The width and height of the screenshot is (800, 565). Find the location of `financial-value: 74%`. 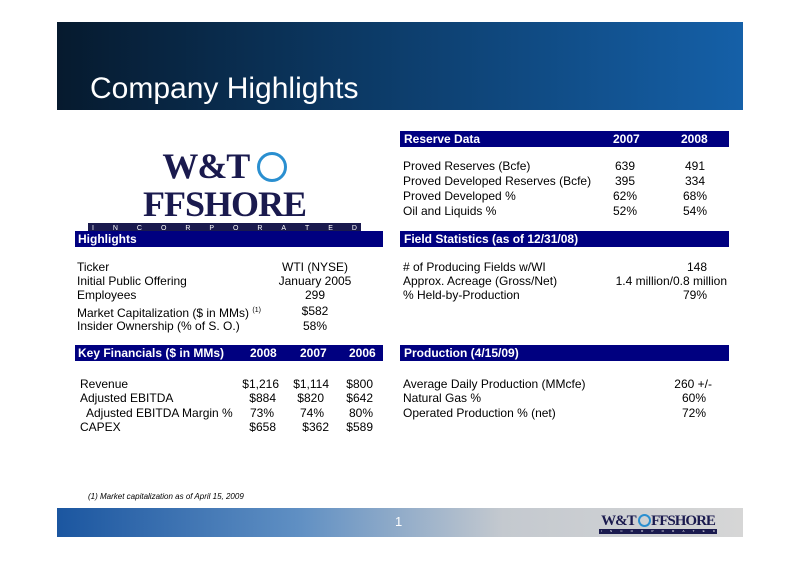

financial-value: 74% is located at coordinates (311, 413).